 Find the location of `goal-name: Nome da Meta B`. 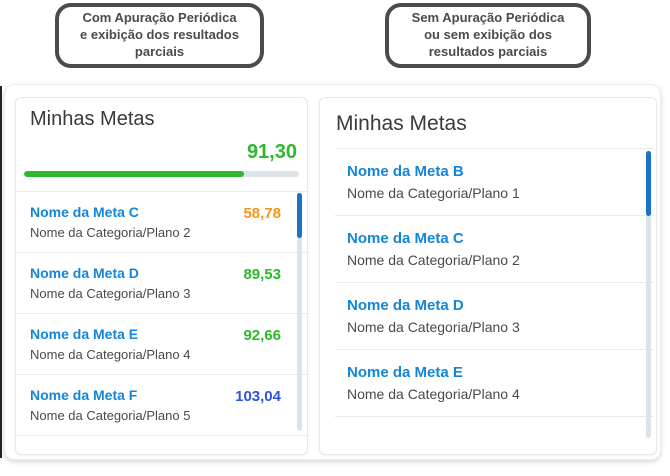

goal-name: Nome da Meta B is located at coordinates (405, 171).